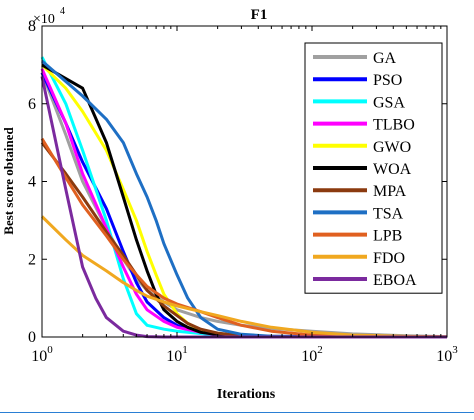 This screenshot has height=420, width=474. Describe the element at coordinates (32, 337) in the screenshot. I see `y-tick-label: 0` at that location.